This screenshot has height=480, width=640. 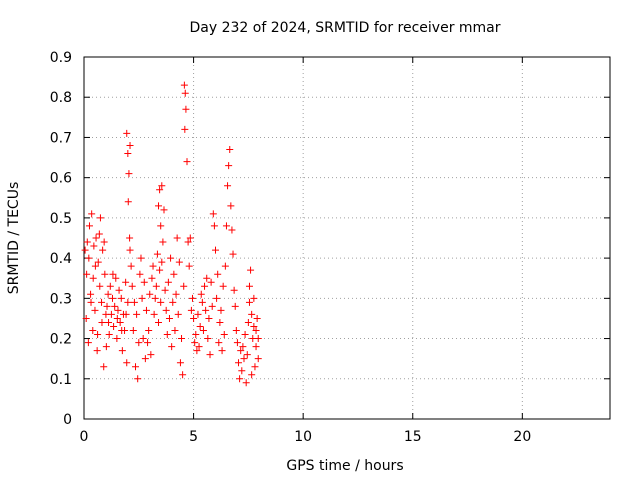 What do you see at coordinates (522, 437) in the screenshot?
I see `x-tick-label: 20` at bounding box center [522, 437].